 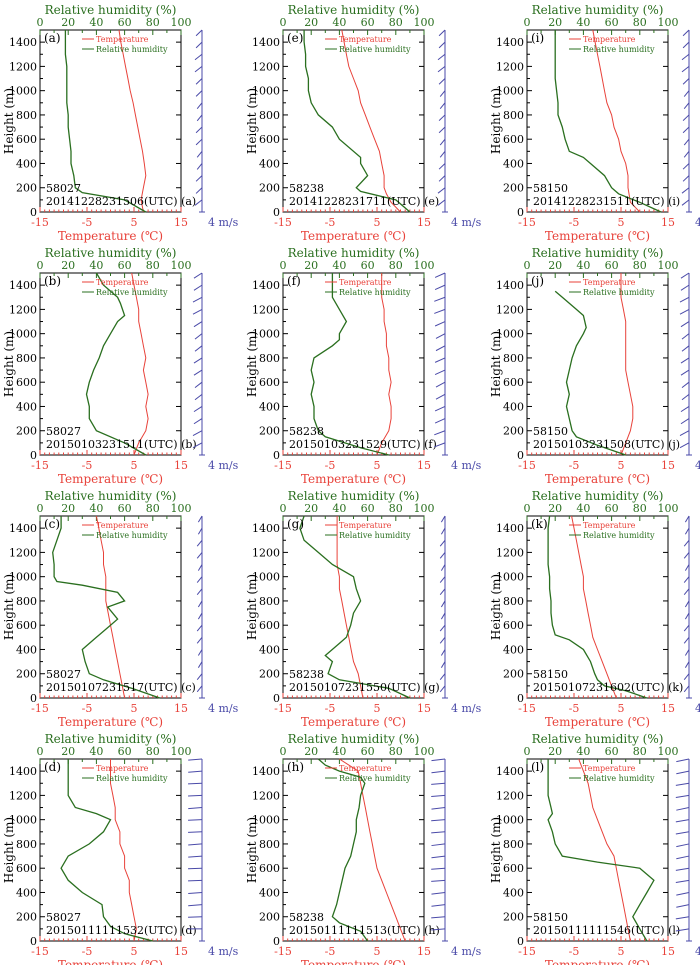 What do you see at coordinates (40, 508) in the screenshot?
I see `rh-tick-label: 0` at bounding box center [40, 508].